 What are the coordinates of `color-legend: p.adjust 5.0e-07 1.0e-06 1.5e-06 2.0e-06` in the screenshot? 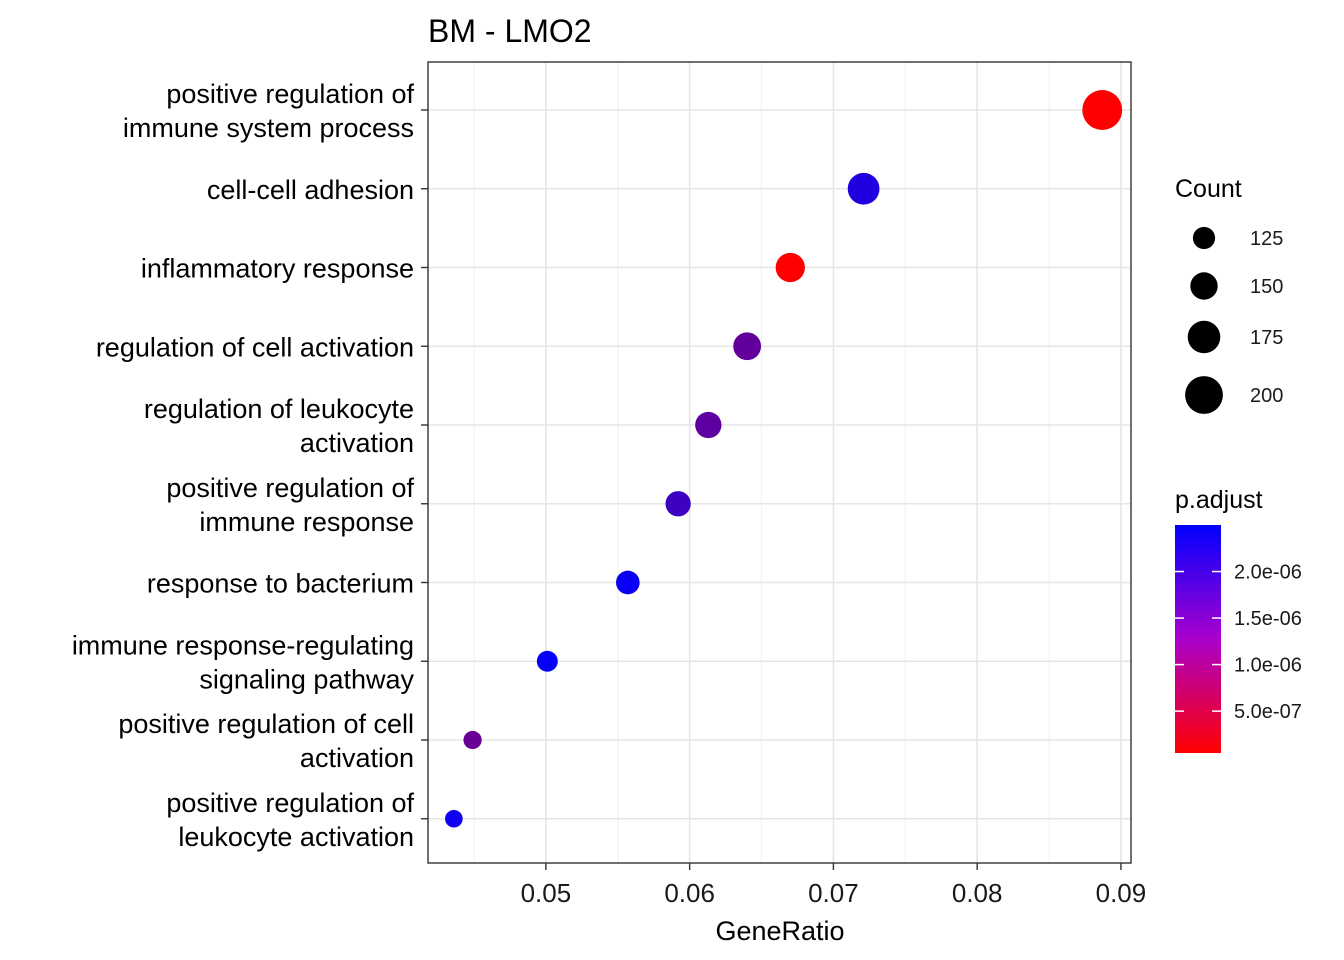 It's located at (1238, 619).